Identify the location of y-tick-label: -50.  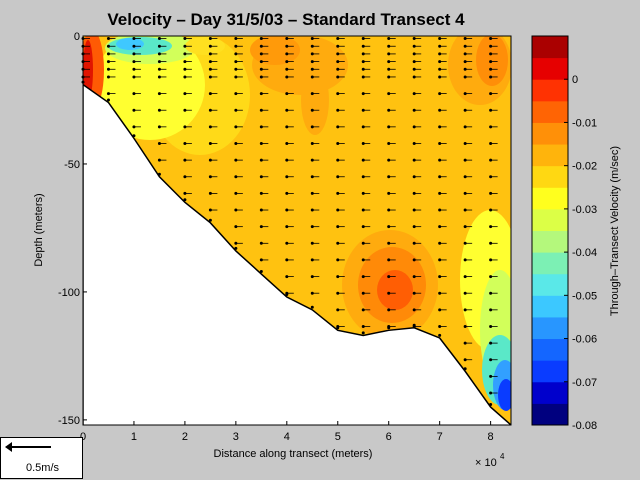
(72, 165).